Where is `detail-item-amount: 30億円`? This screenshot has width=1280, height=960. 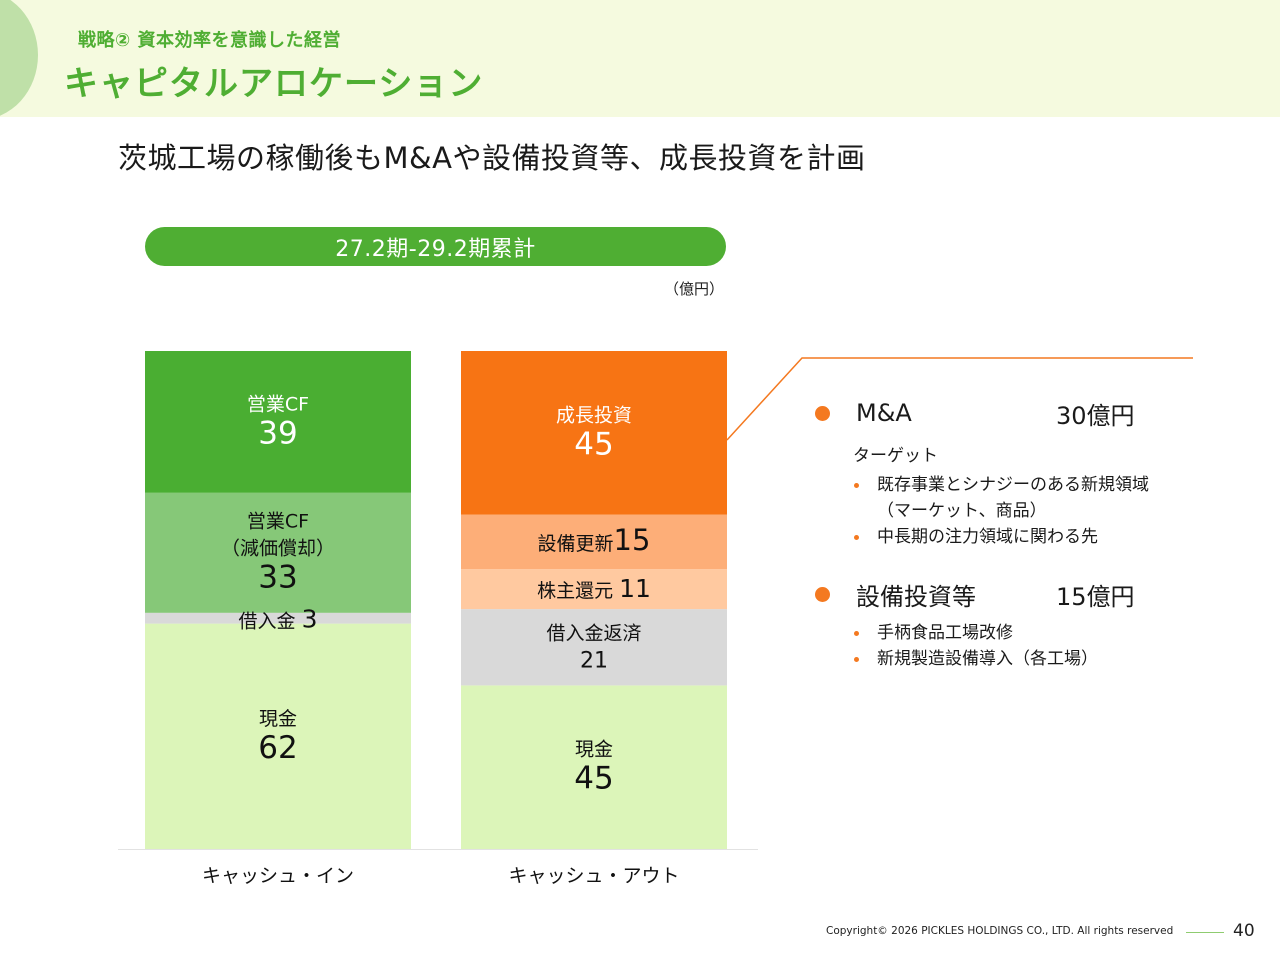
detail-item-amount: 30億円 is located at coordinates (1095, 415).